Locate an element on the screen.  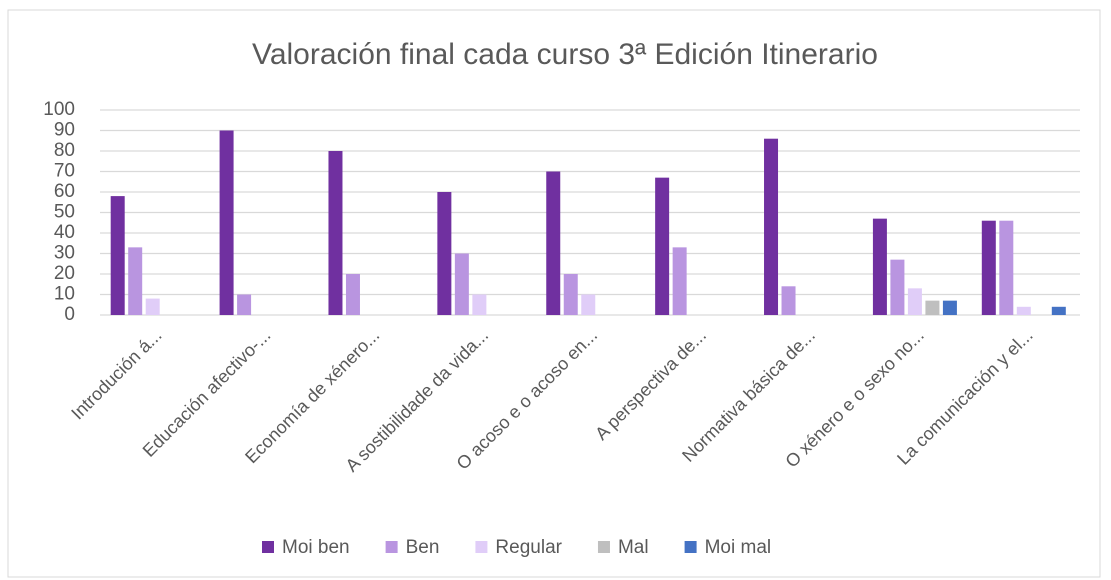
y-tick-label: 50 is located at coordinates (64, 212).